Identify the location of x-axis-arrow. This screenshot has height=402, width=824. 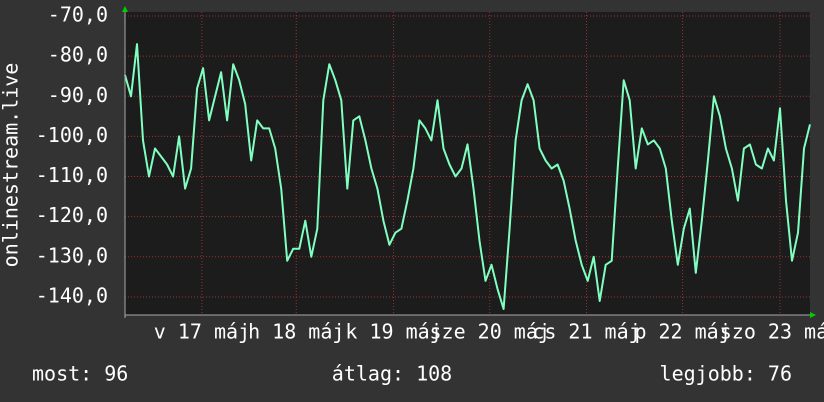
(813, 315).